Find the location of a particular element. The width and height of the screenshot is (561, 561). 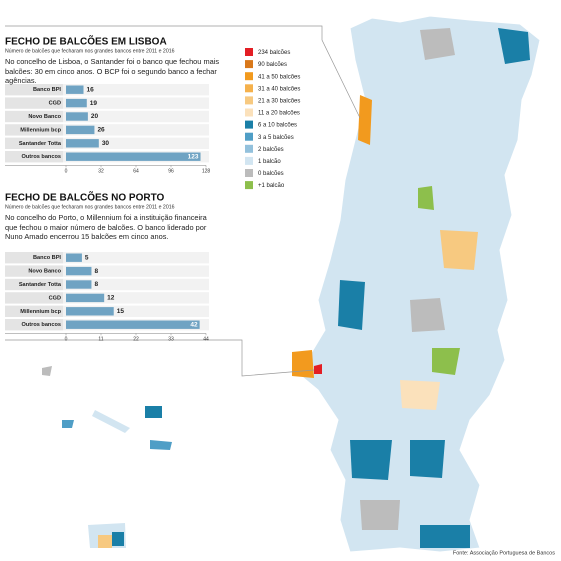

value-label: 26 is located at coordinates (101, 130).